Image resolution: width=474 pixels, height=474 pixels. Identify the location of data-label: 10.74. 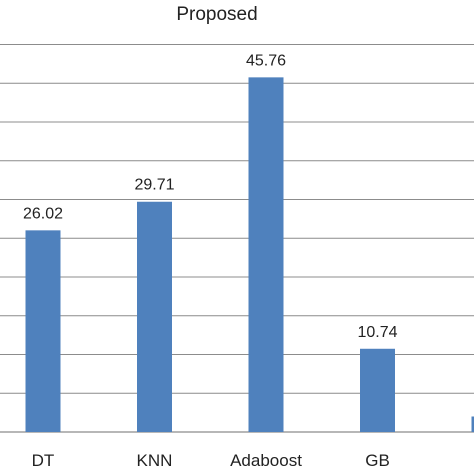
(377, 332).